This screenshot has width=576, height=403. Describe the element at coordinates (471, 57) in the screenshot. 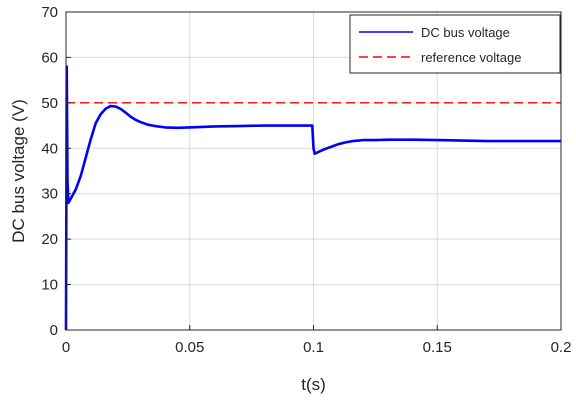

I see `legend-label-reference-voltage: reference voltage` at that location.